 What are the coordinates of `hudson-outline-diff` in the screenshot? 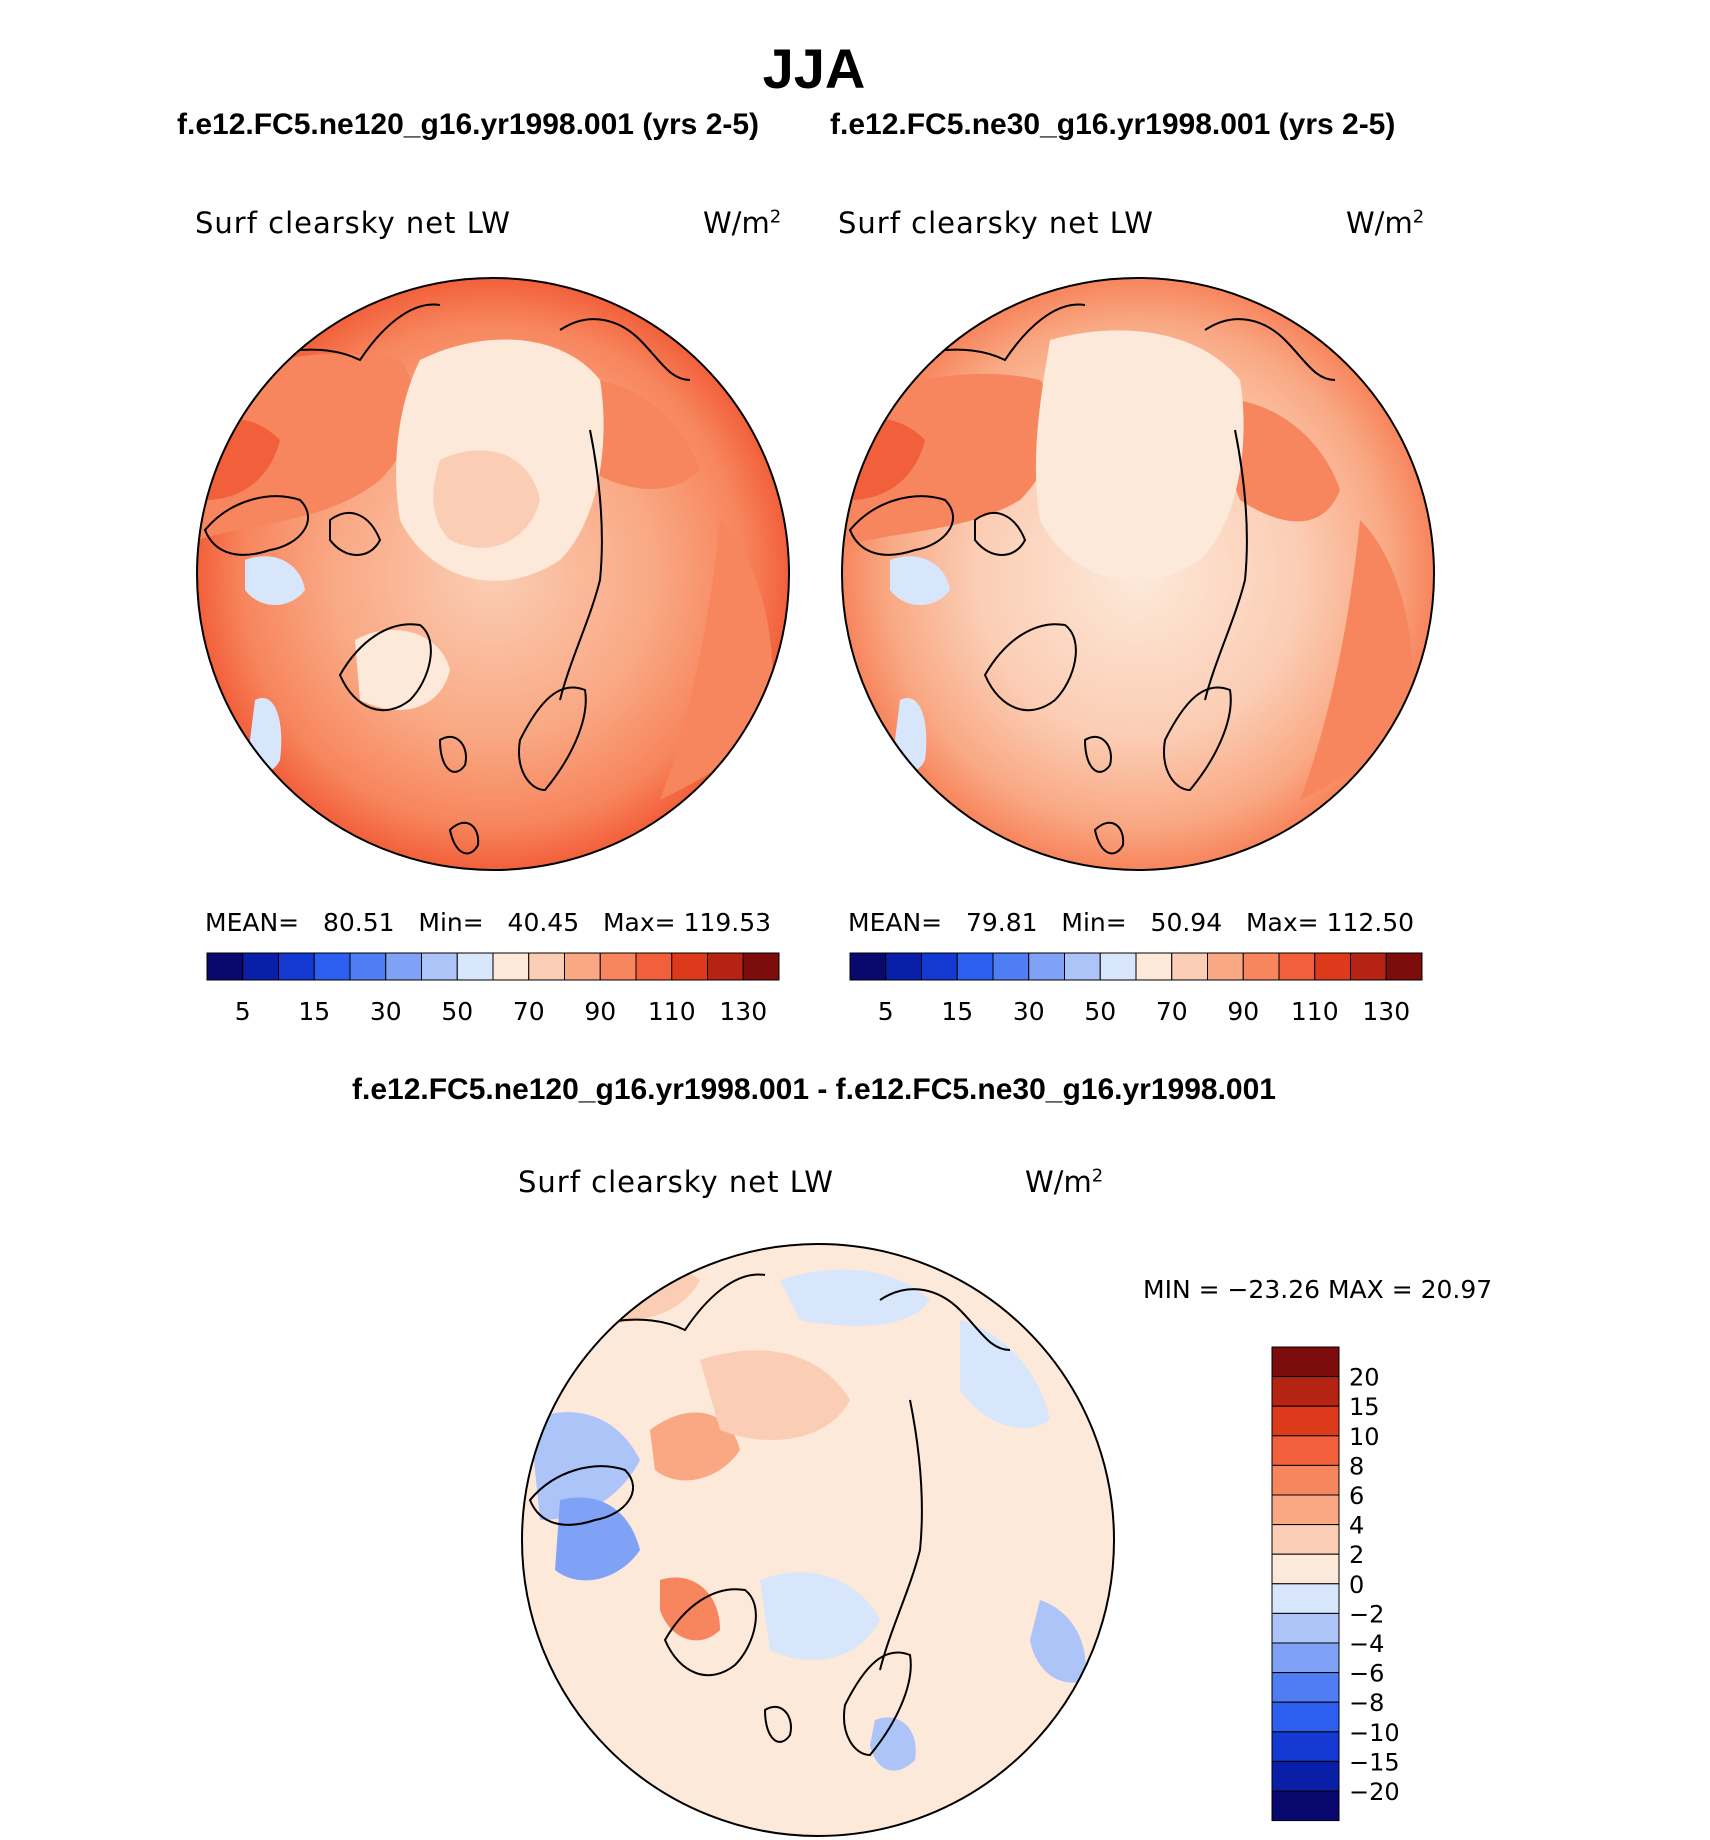 It's located at (581, 1495).